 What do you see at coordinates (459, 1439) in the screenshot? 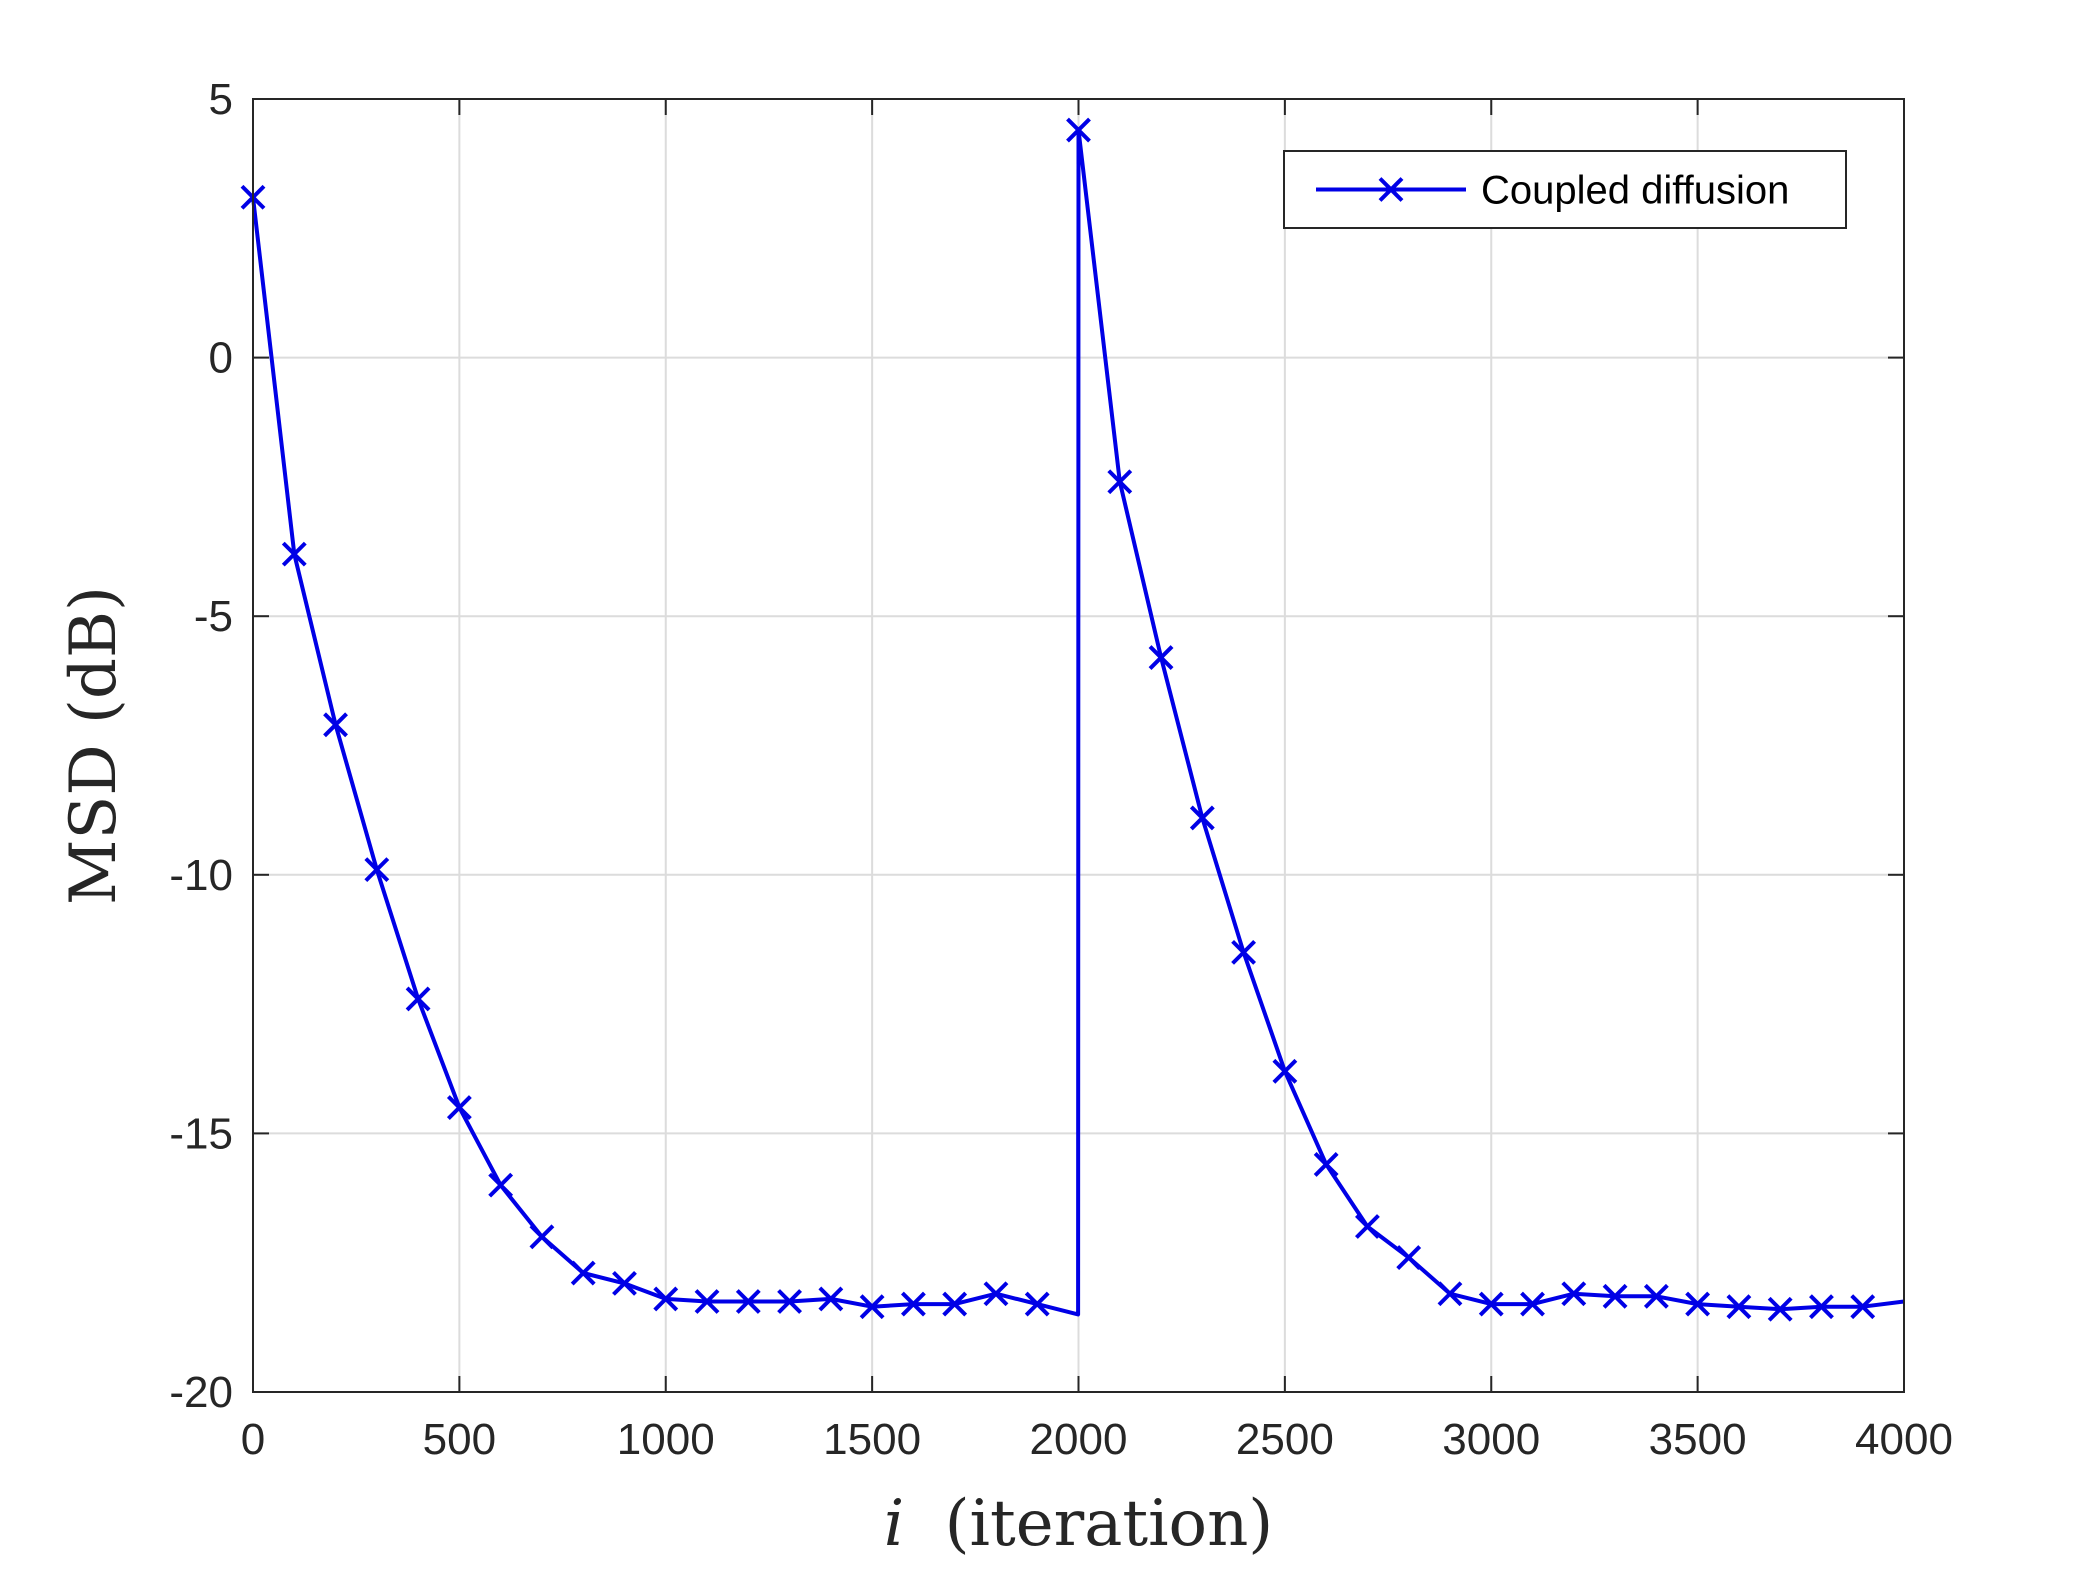
I see `x-tick-label: 500` at bounding box center [459, 1439].